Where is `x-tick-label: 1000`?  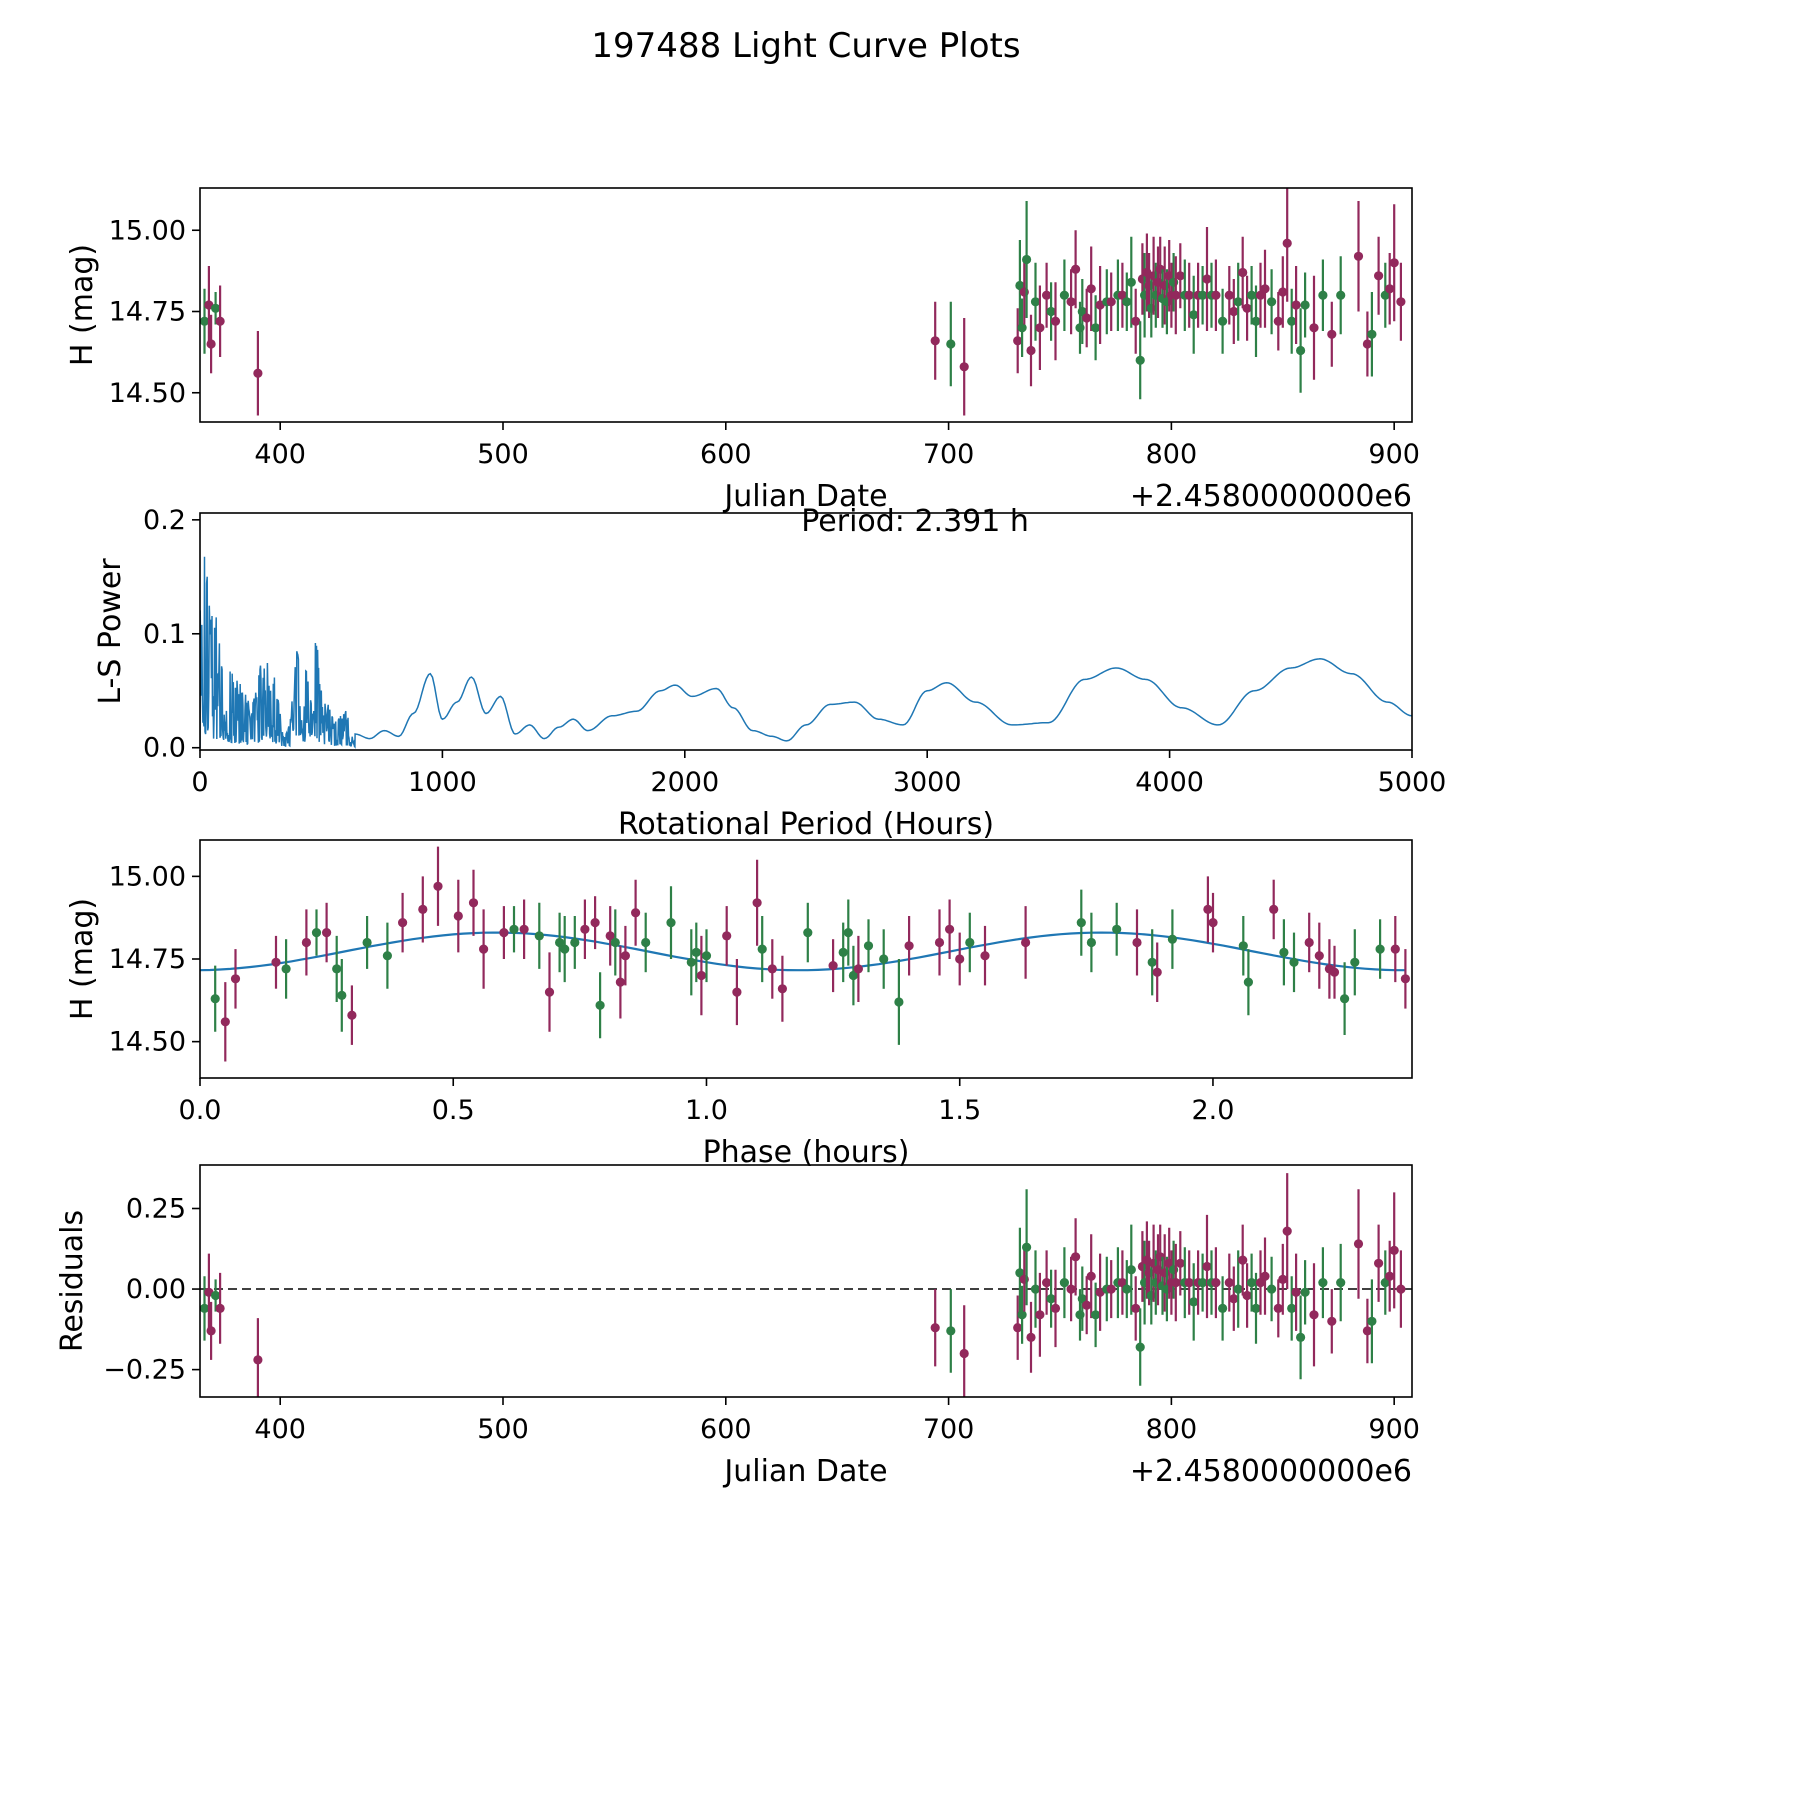
x-tick-label: 1000 is located at coordinates (442, 782).